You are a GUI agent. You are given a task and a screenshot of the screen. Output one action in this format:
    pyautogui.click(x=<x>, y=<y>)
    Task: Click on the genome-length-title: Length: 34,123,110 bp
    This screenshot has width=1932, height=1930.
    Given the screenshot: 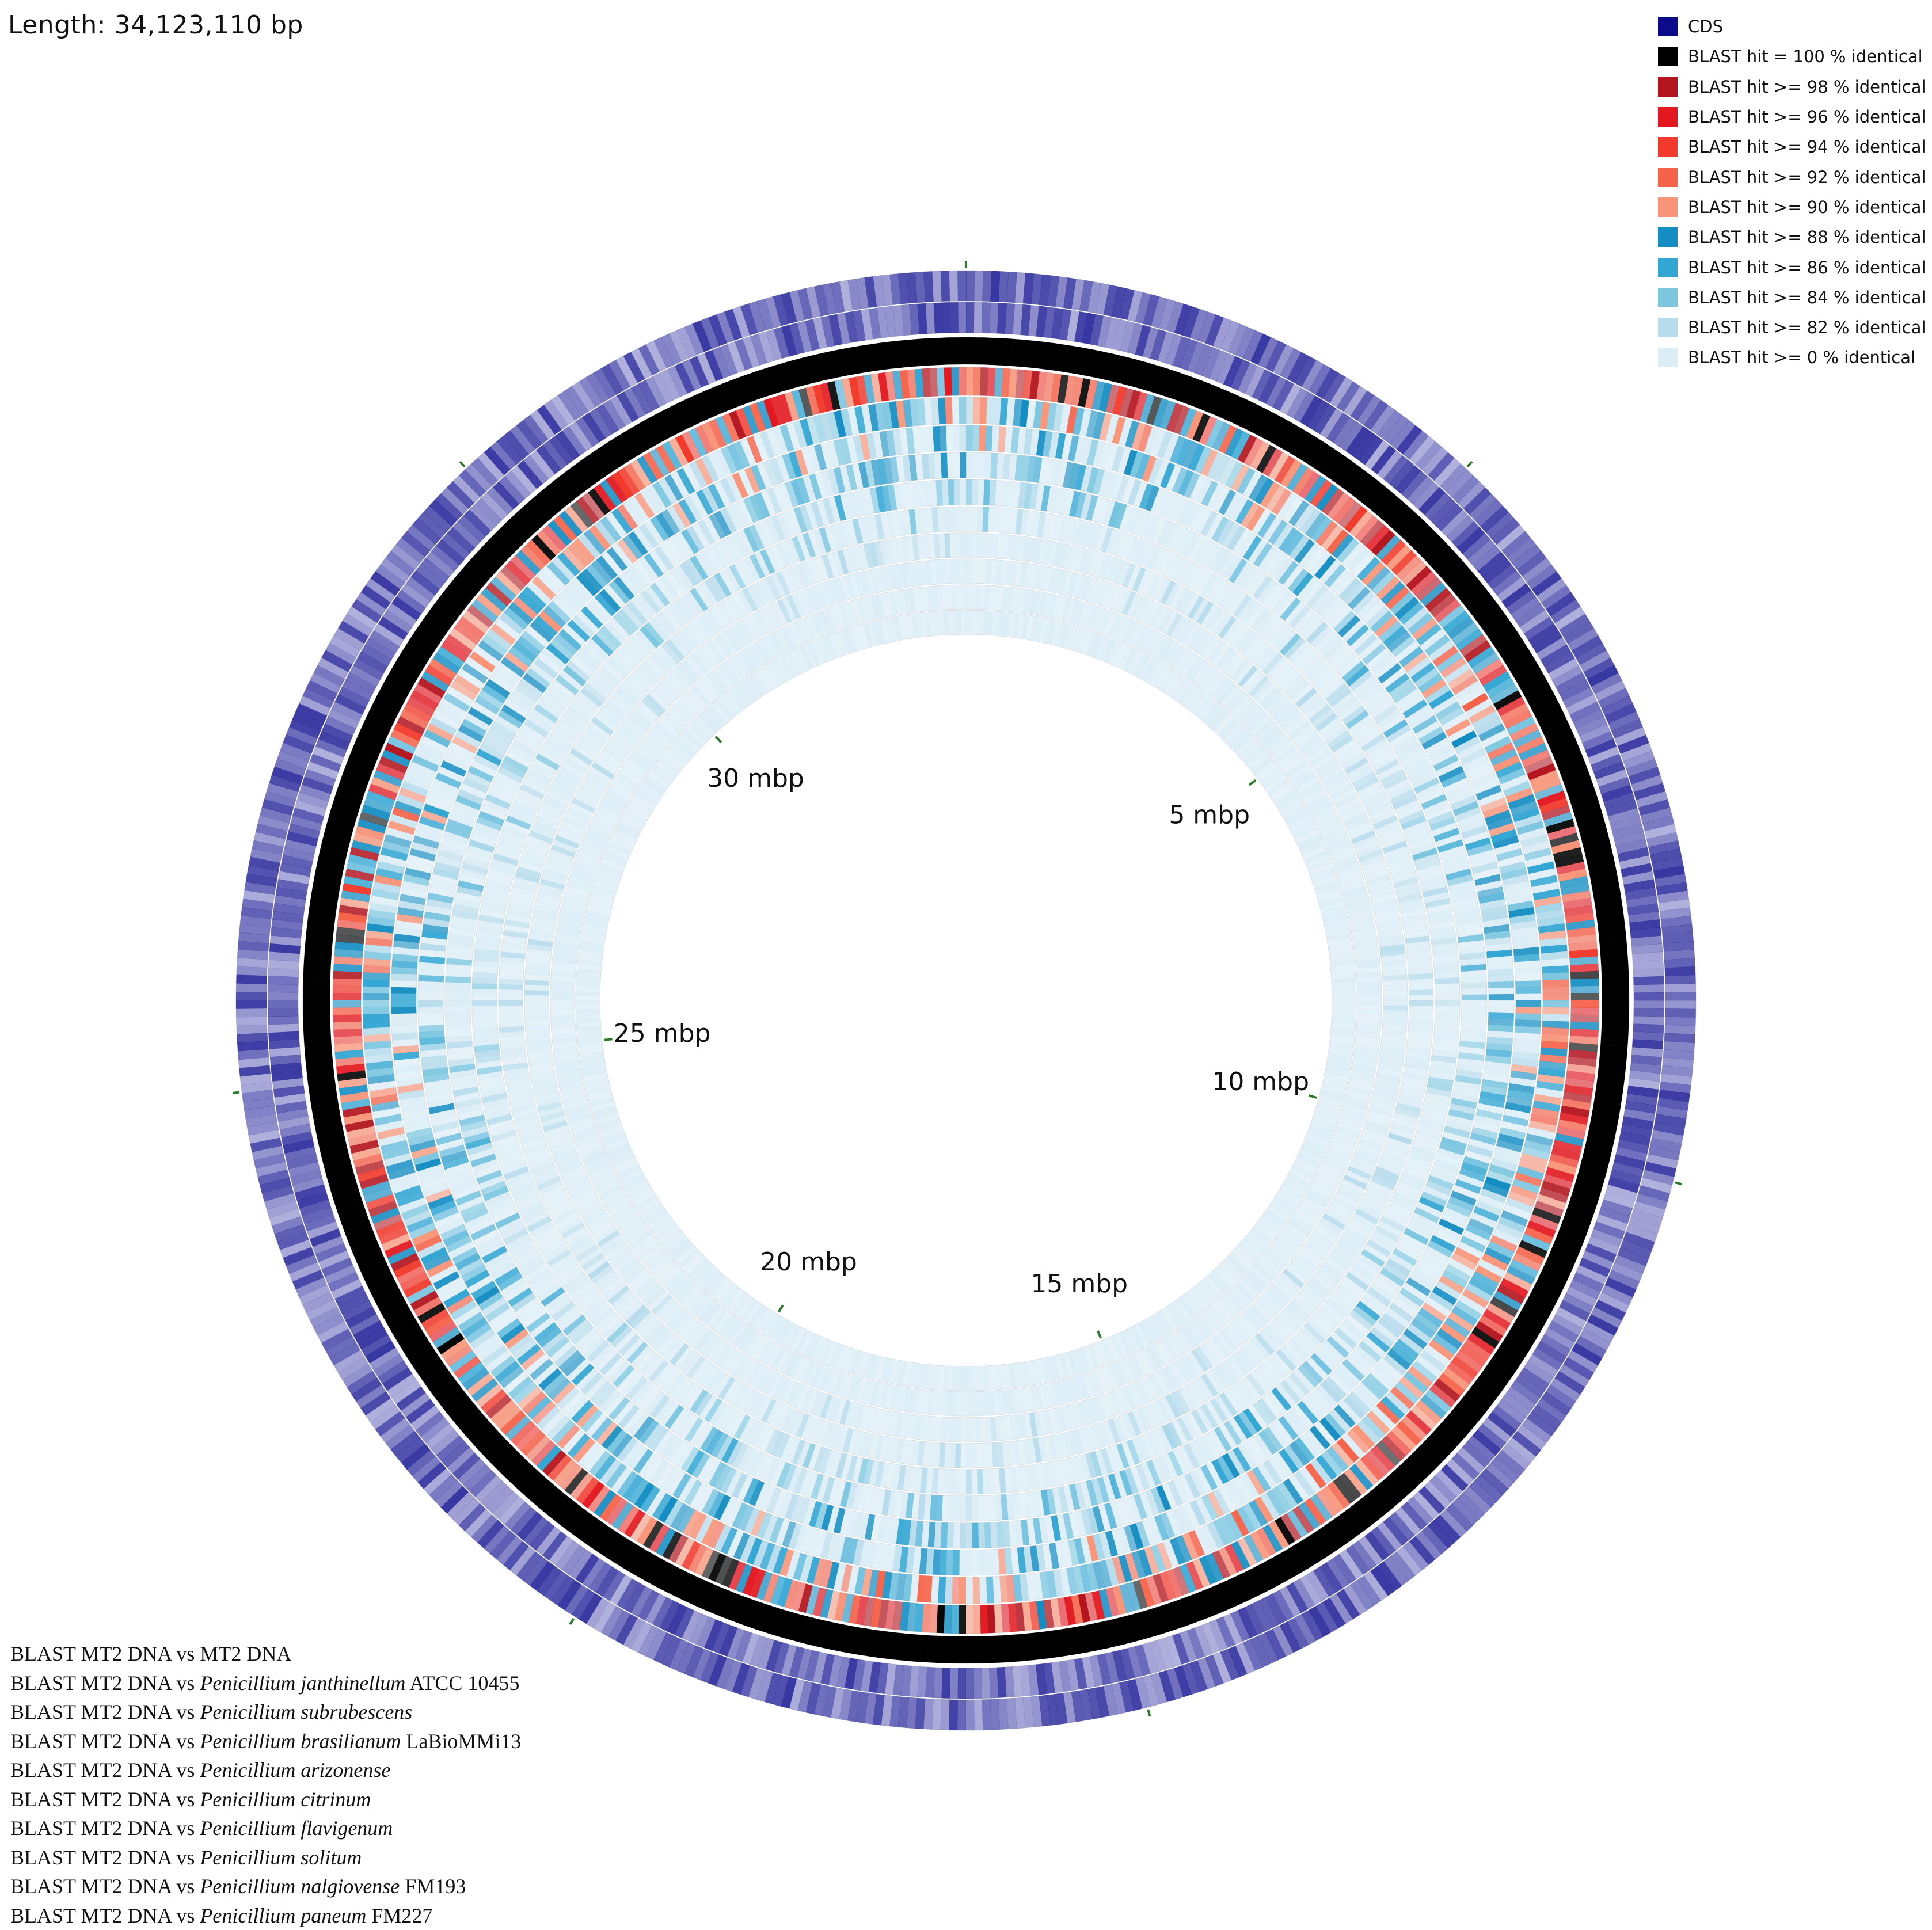 What is the action you would take?
    pyautogui.click(x=155, y=25)
    